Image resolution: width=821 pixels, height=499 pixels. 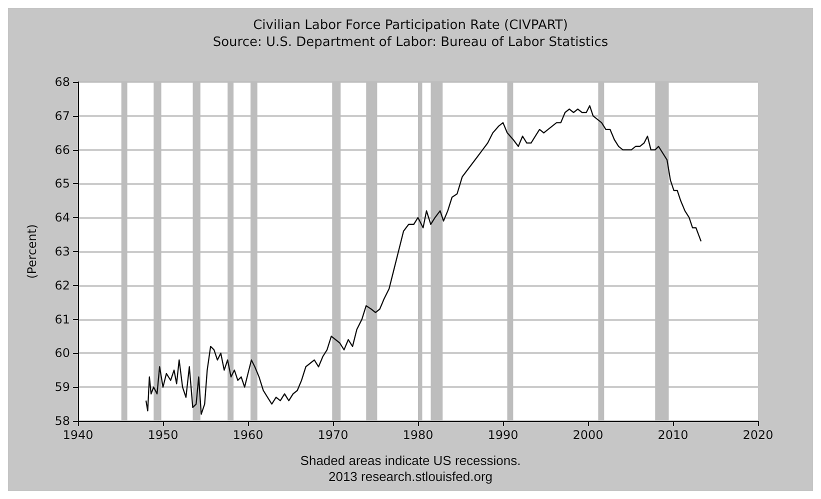 I want to click on y-axis-title: (Percent), so click(x=32, y=251).